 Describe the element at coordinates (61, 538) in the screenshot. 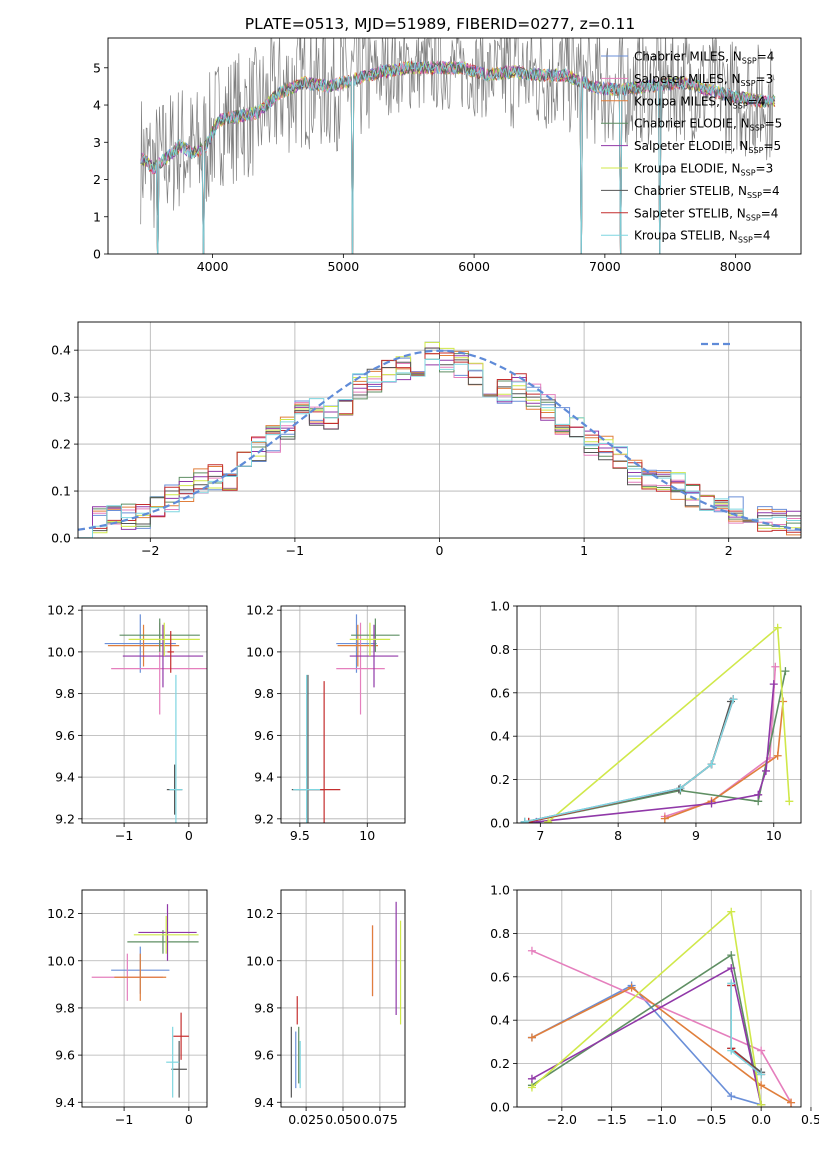

I see `y-tick-label: 0.0` at that location.